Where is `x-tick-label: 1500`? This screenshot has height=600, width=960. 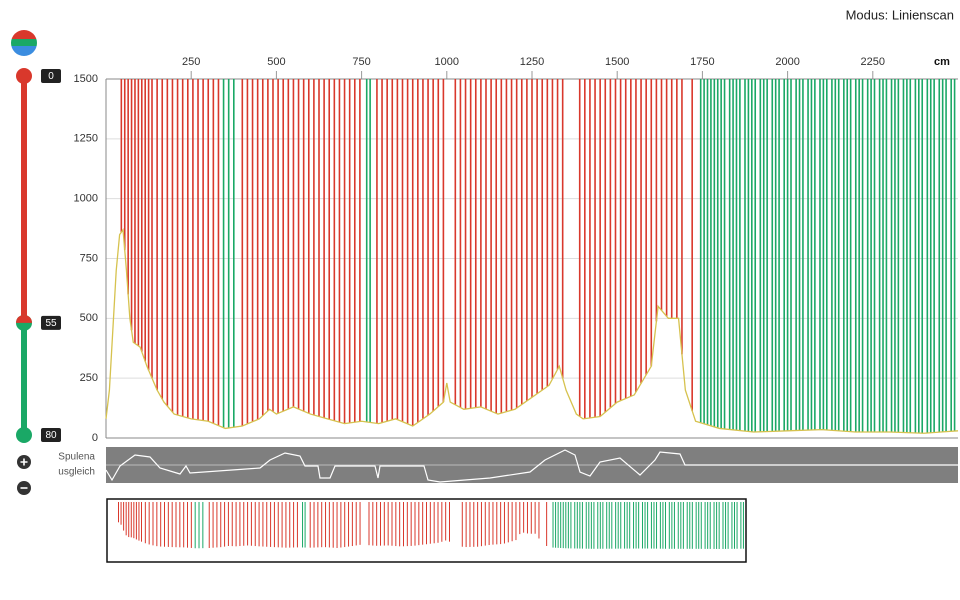 x-tick-label: 1500 is located at coordinates (617, 62).